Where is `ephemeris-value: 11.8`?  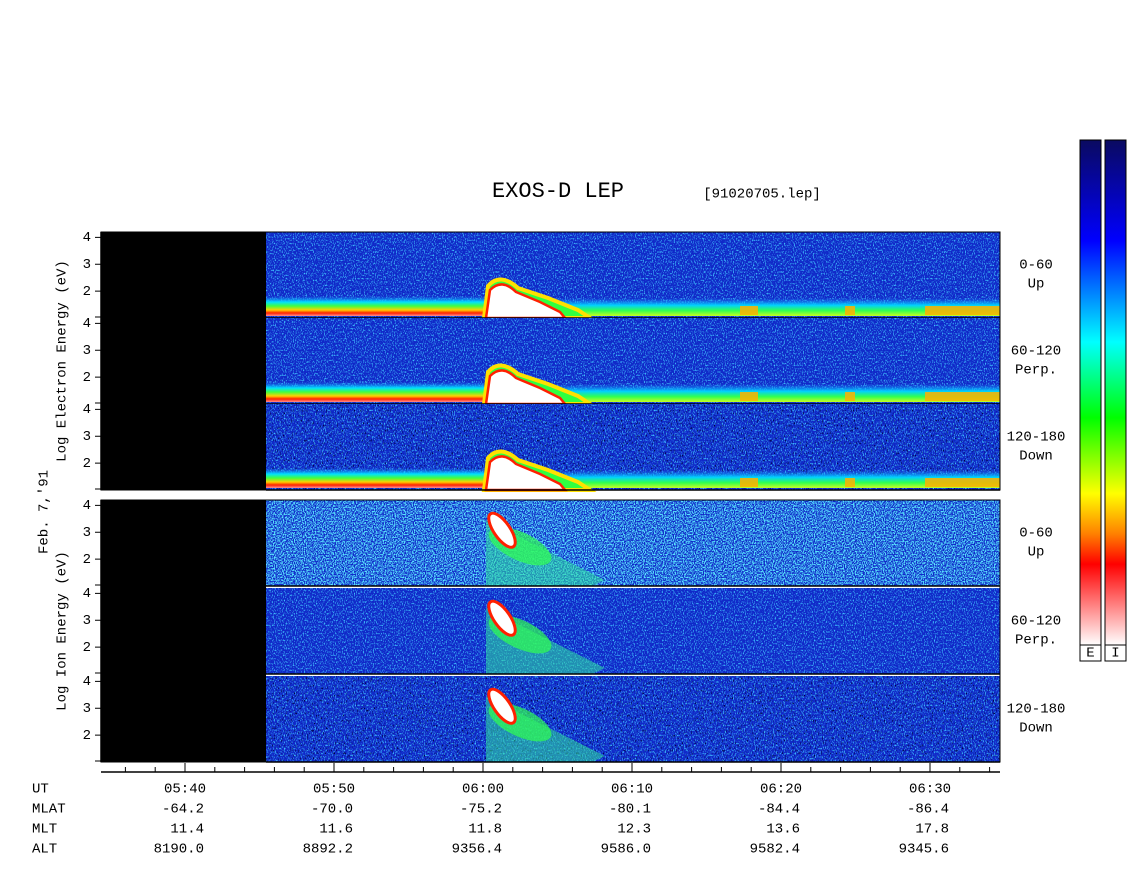
ephemeris-value: 11.8 is located at coordinates (485, 830).